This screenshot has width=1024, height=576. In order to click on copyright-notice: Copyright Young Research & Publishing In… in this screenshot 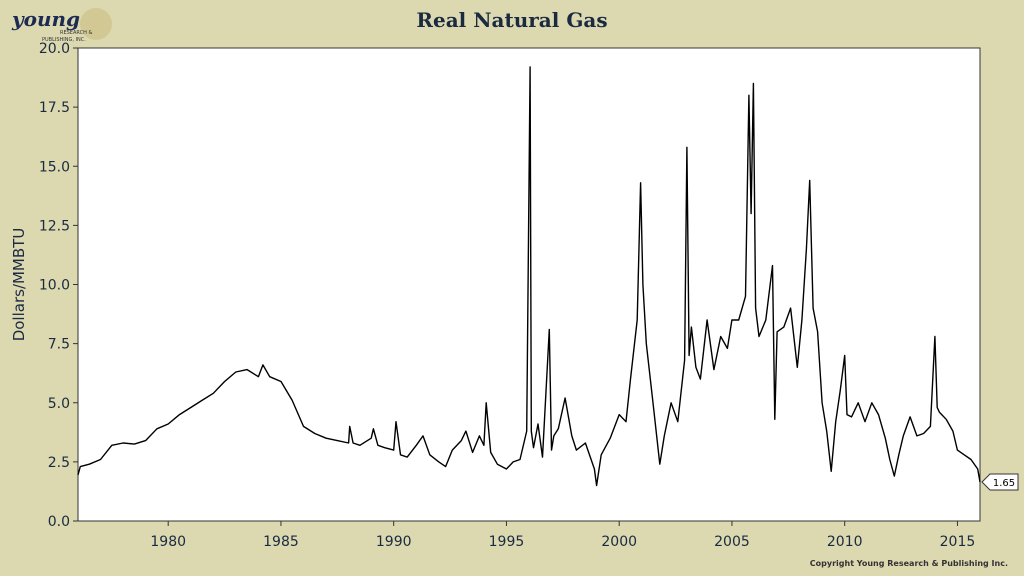, I will do `click(908, 563)`.